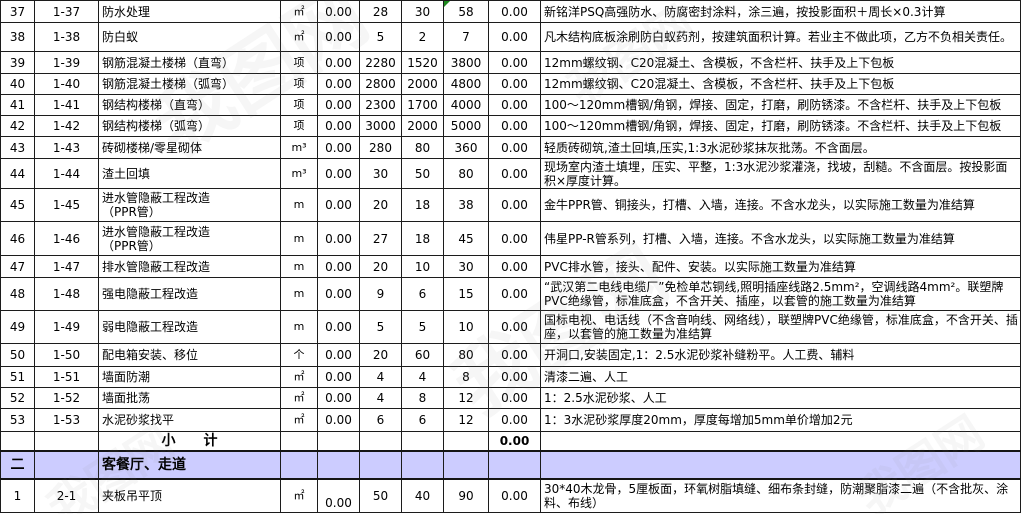 Image resolution: width=1024 pixels, height=514 pixels. What do you see at coordinates (299, 147) in the screenshot?
I see `cell-unit: m³` at bounding box center [299, 147].